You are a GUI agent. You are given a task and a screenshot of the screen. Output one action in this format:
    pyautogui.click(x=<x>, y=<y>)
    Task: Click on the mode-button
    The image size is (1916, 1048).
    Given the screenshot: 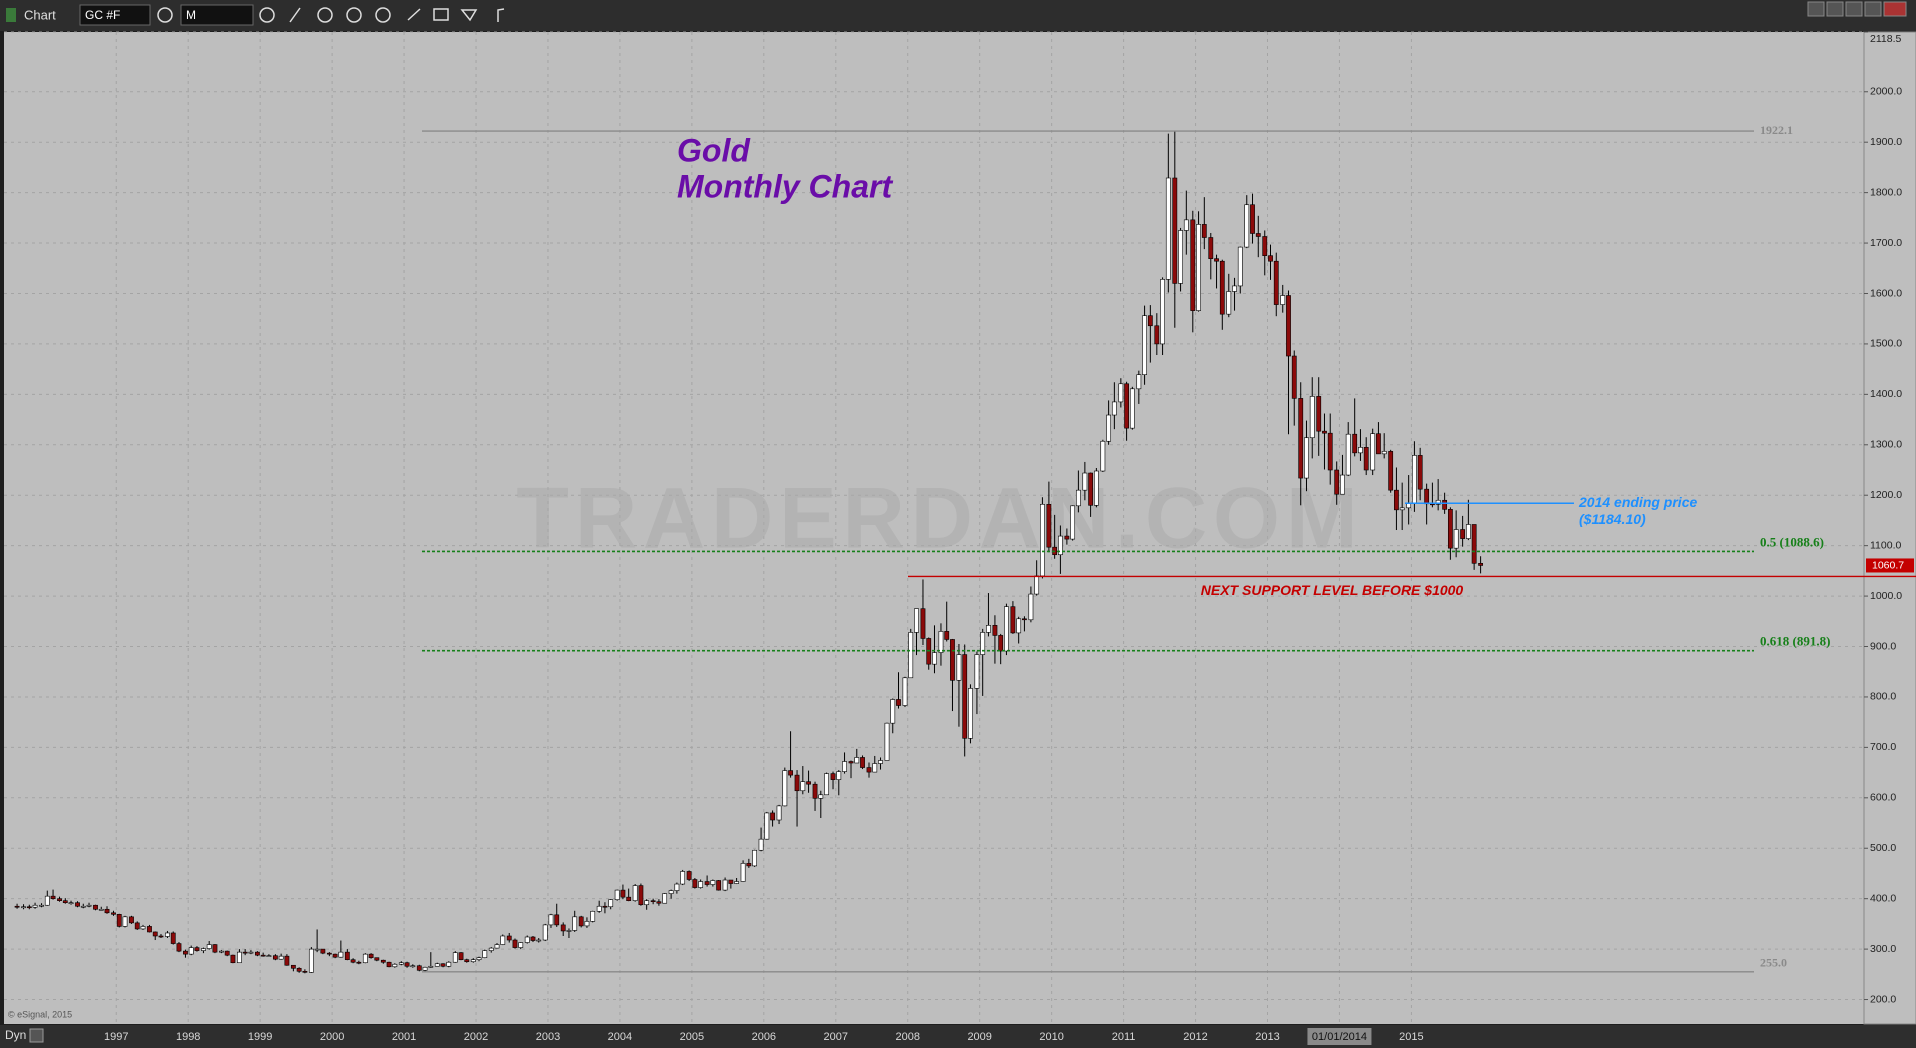 What is the action you would take?
    pyautogui.click(x=36, y=1035)
    